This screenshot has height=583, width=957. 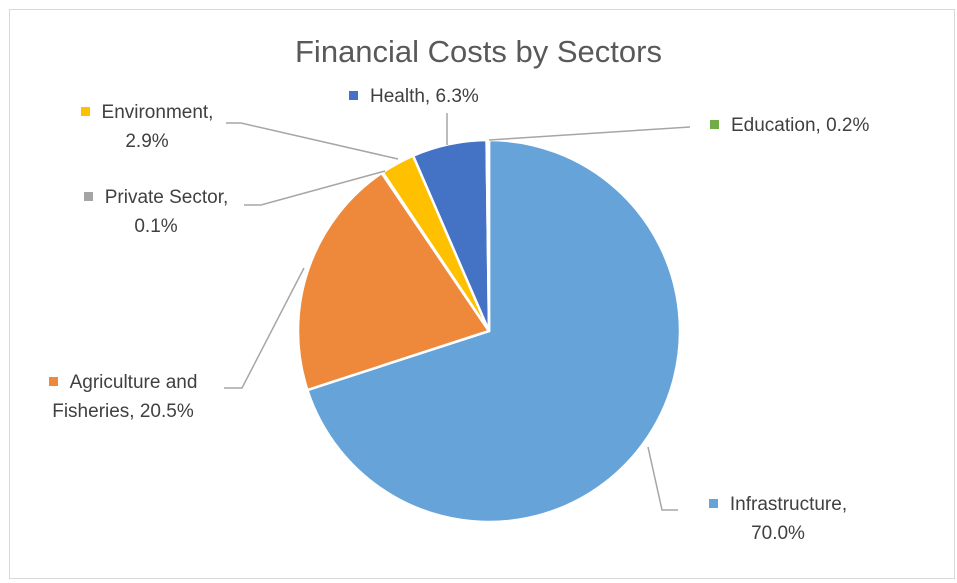 I want to click on legend-swatch-agriculture, so click(x=53, y=381).